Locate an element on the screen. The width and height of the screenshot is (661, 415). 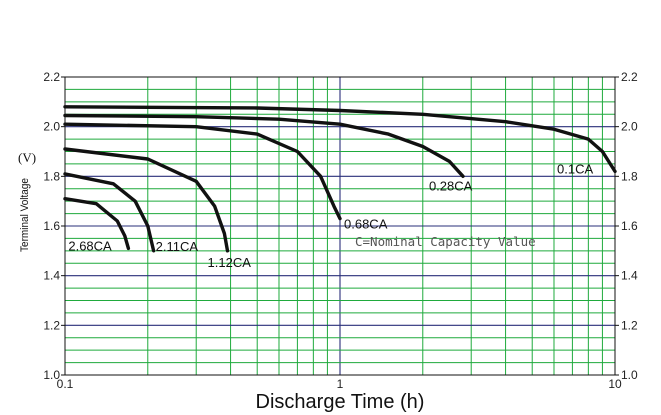
curve-label-0.68CA: 0.68CA is located at coordinates (366, 224).